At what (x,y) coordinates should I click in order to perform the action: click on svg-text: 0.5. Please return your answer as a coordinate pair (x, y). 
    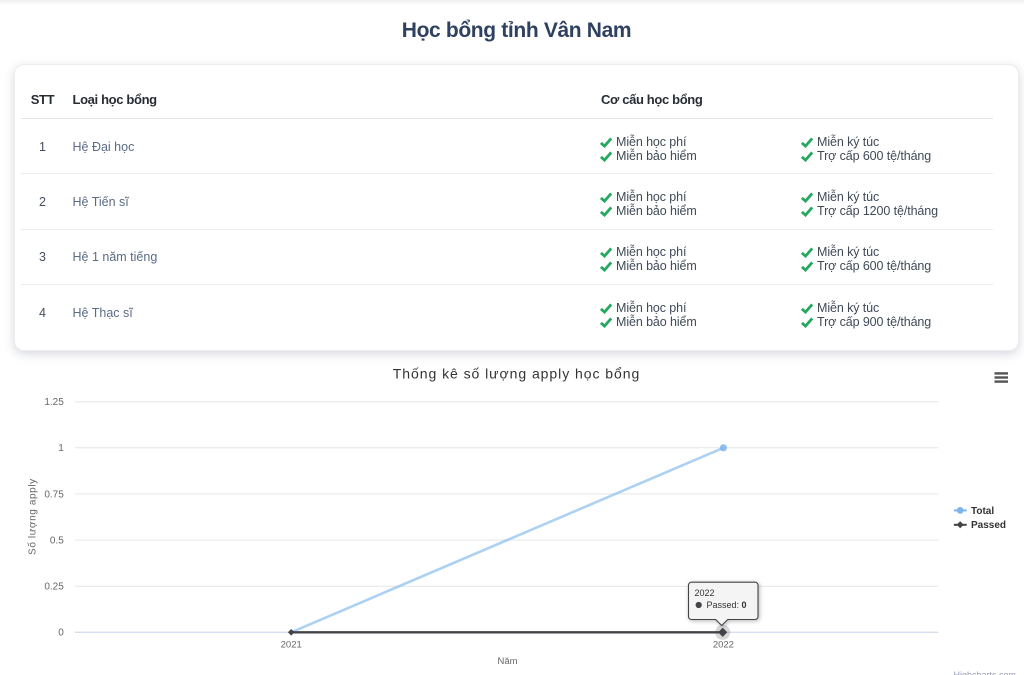
    Looking at the image, I should click on (57, 541).